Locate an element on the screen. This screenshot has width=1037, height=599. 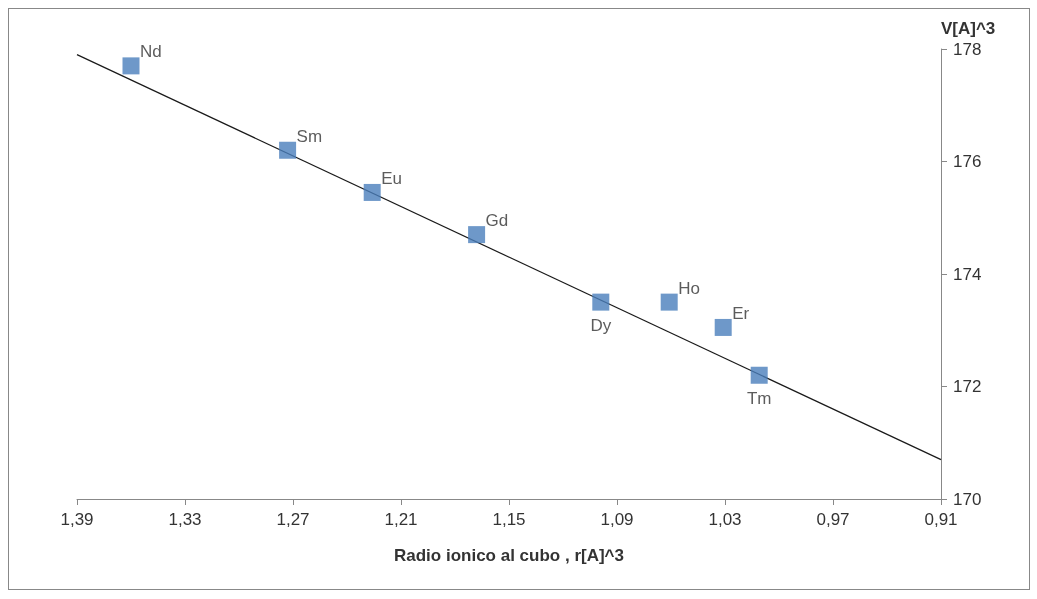
x-tick-label: 1,27 is located at coordinates (293, 519).